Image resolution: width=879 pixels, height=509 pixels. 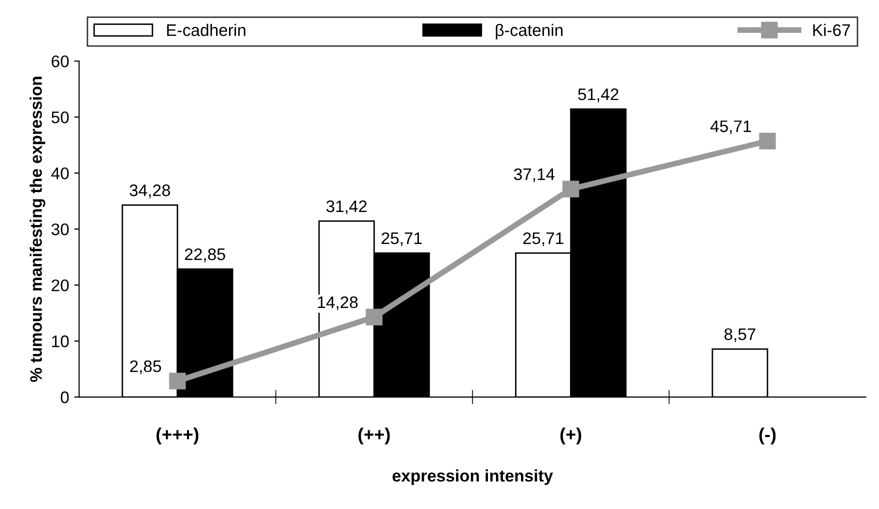 I want to click on x-tick-label: (-), so click(x=767, y=436).